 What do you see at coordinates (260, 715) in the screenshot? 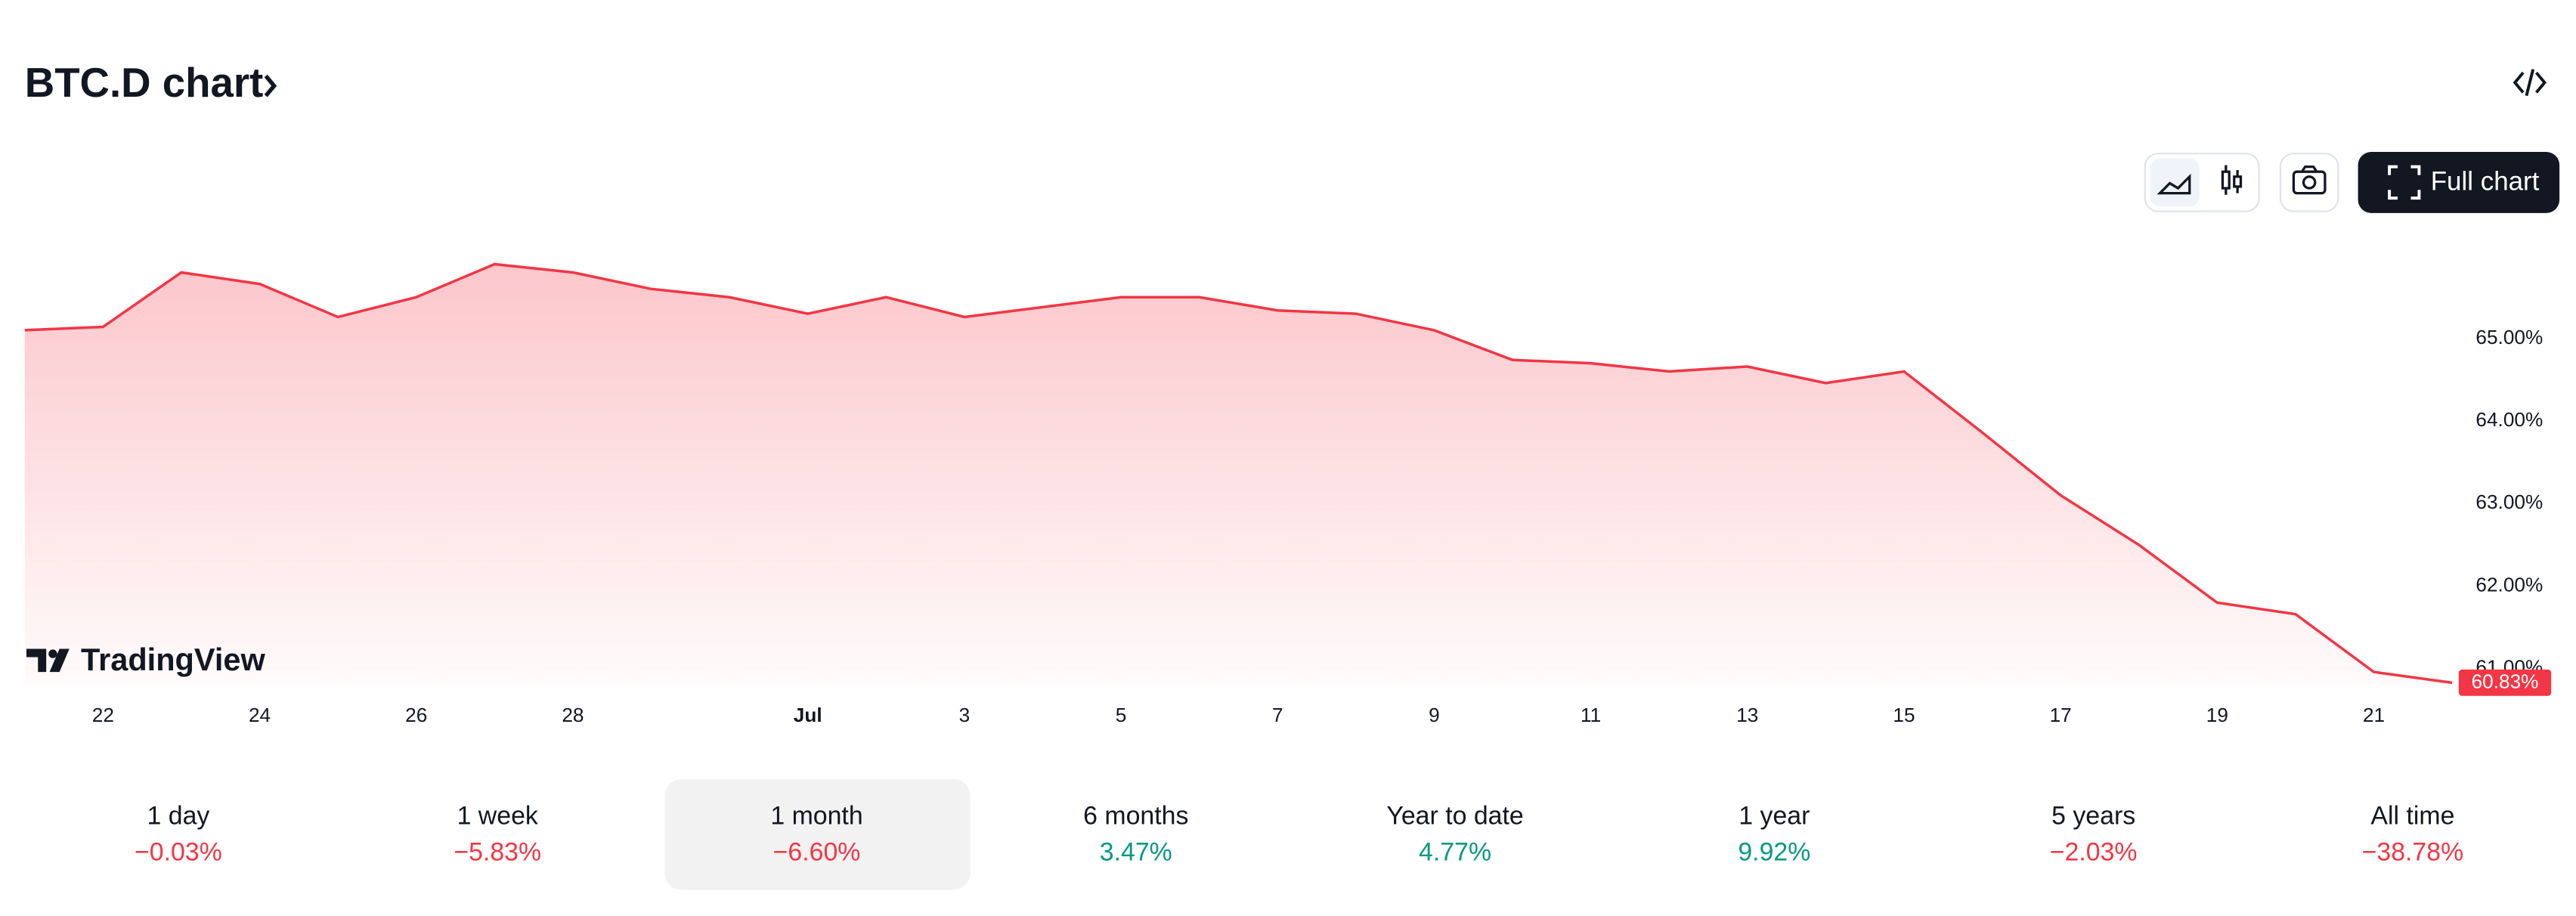
I see `x-tick-label: 24` at bounding box center [260, 715].